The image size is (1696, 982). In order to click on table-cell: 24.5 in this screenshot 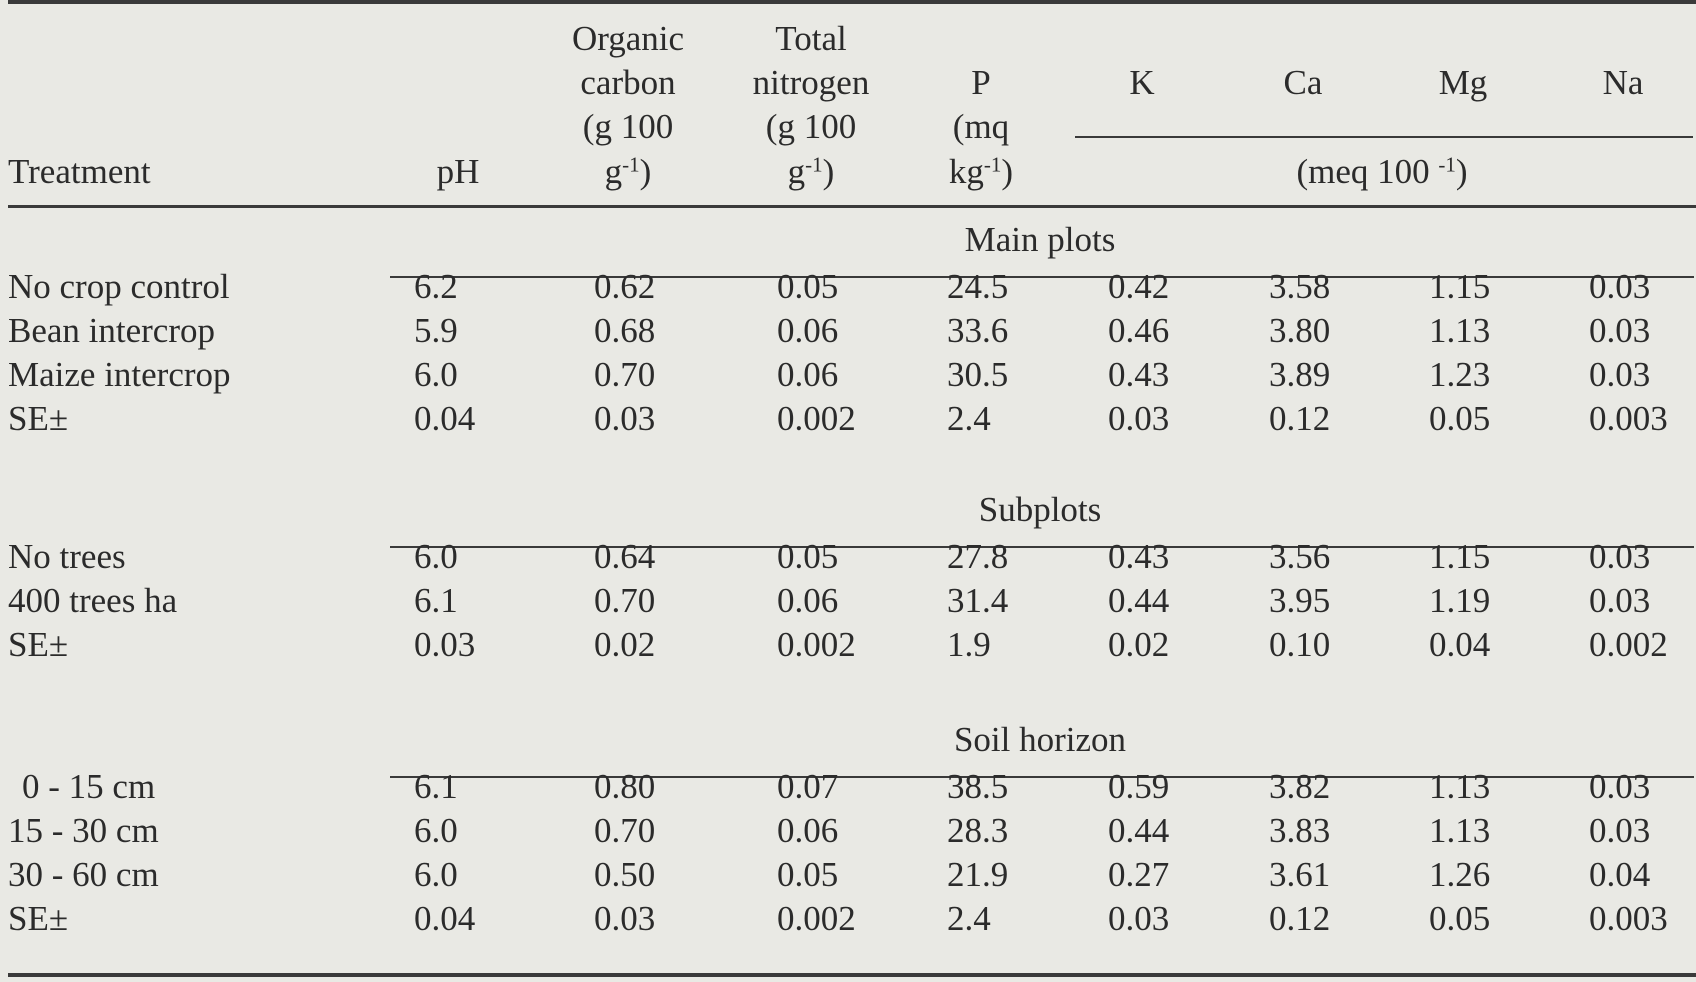, I will do `click(978, 286)`.